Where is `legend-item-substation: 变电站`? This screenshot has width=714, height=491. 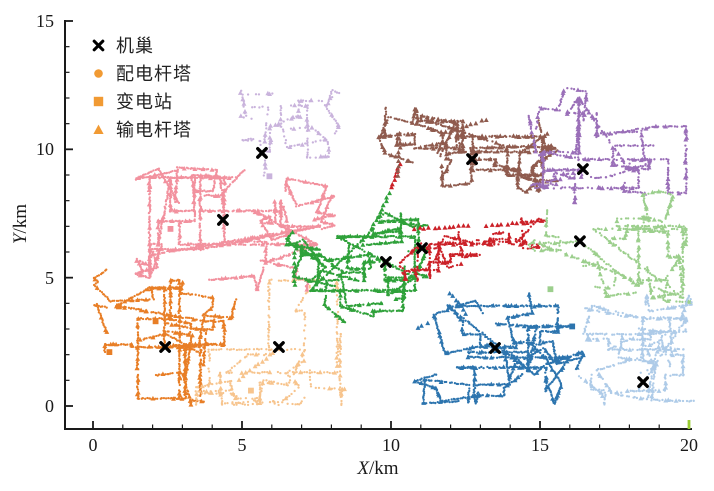 legend-item-substation: 变电站 is located at coordinates (141, 101).